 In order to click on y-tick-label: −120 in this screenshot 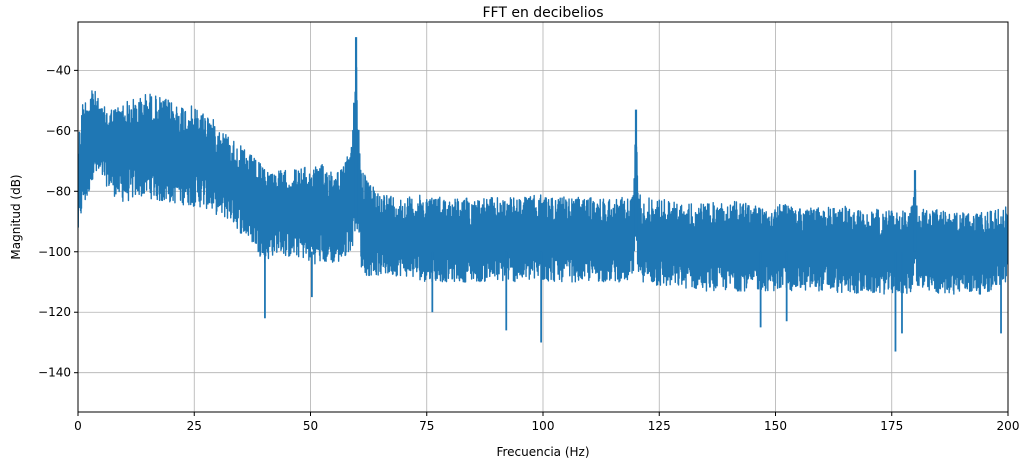, I will do `click(54, 312)`.